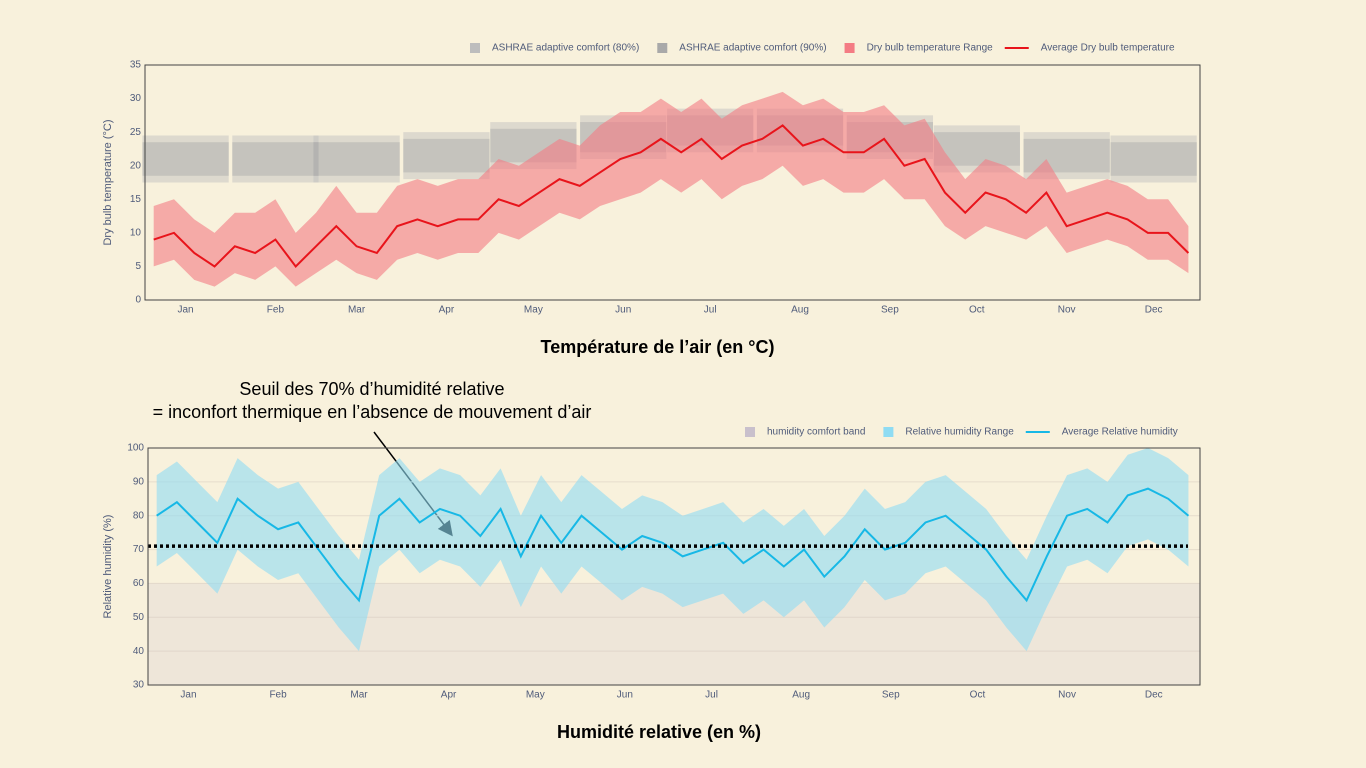  What do you see at coordinates (139, 549) in the screenshot?
I see `y-tick-label: 70` at bounding box center [139, 549].